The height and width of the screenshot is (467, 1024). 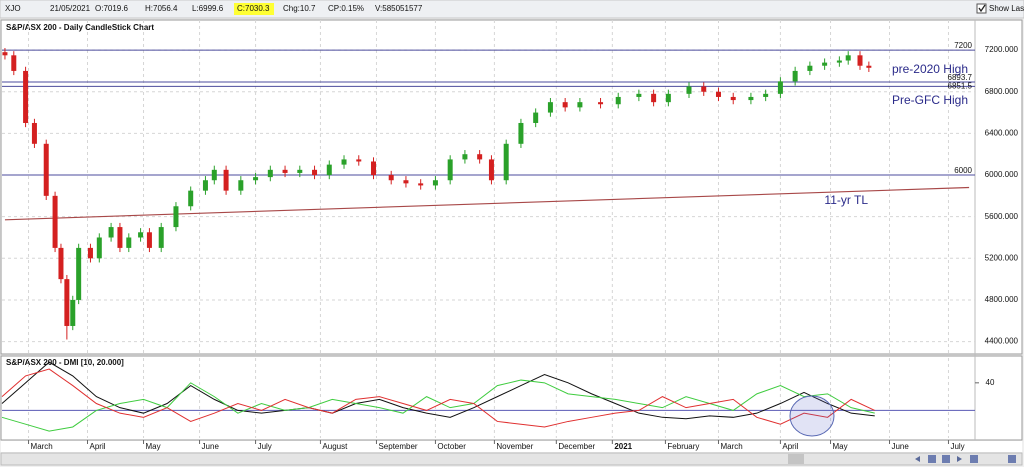 What do you see at coordinates (1002, 132) in the screenshot?
I see `y-tick-label: 6400.000` at bounding box center [1002, 132].